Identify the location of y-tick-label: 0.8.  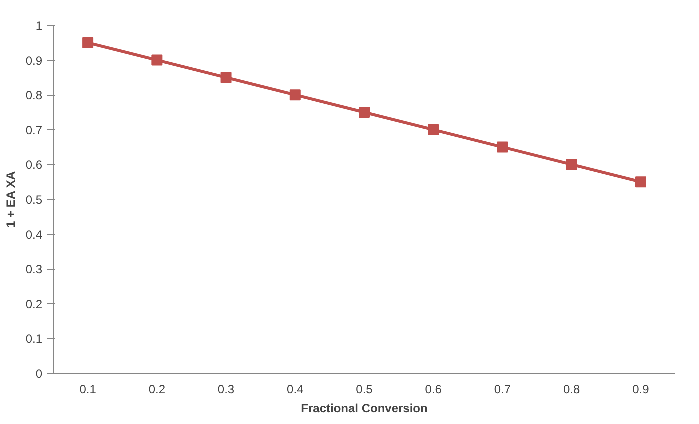
(34, 95).